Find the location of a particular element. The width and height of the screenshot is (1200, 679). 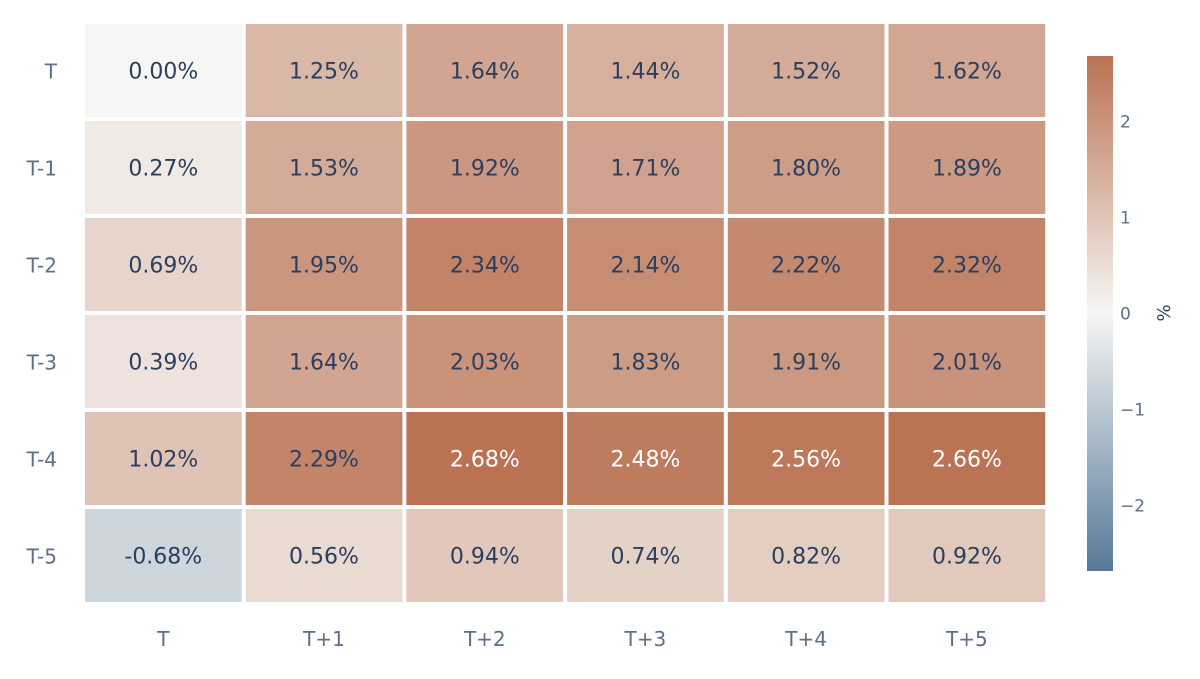

x-tick-label: T+1 is located at coordinates (323, 639).